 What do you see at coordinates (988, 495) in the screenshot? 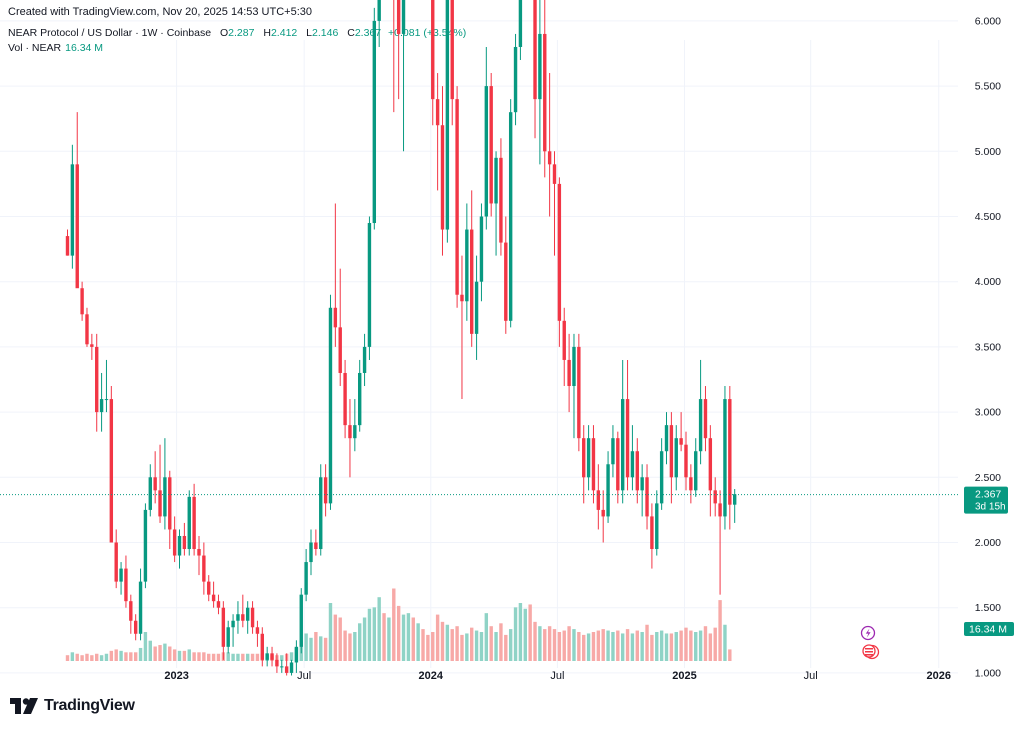
I see `last-price-value: 2.367` at bounding box center [988, 495].